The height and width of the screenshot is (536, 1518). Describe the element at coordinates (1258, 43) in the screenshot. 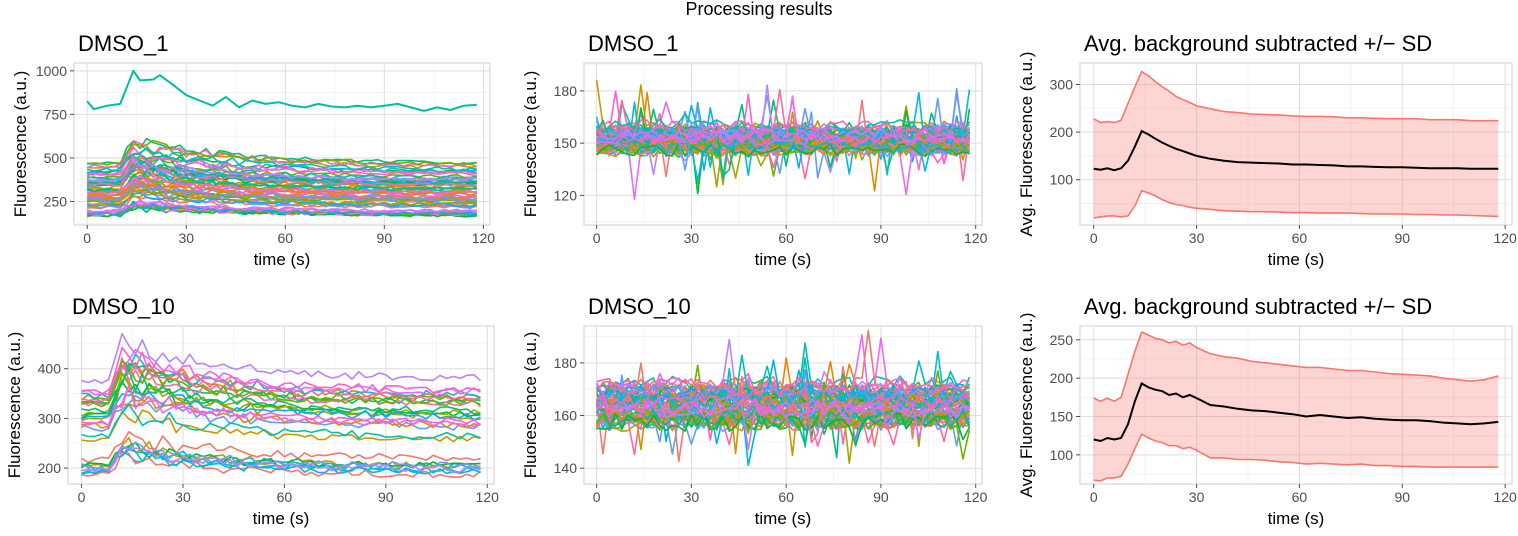

I see `panel-title: Avg. background subtracted +/− SD` at that location.